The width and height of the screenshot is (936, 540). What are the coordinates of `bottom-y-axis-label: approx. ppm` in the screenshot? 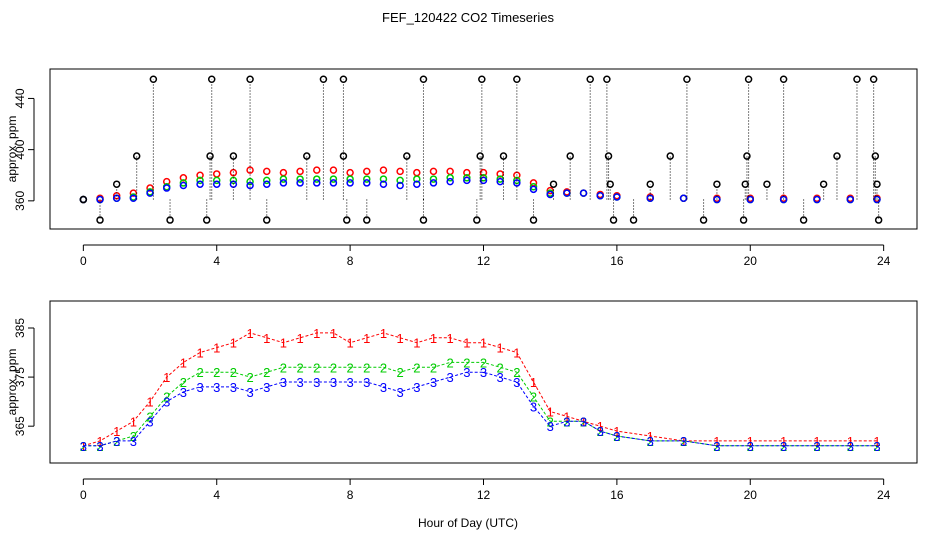 It's located at (12, 382).